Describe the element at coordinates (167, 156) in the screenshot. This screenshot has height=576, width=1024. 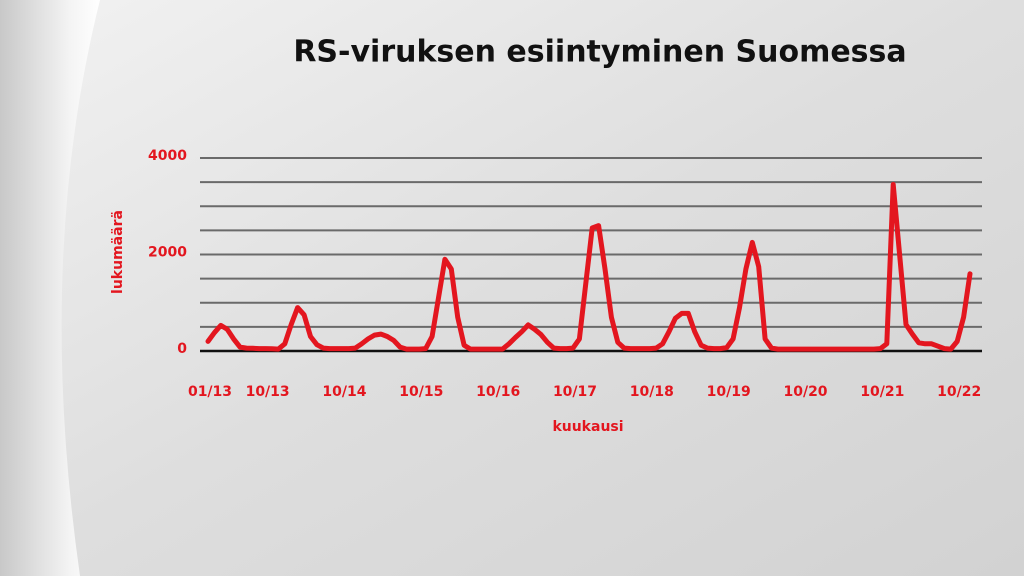
I see `y-tick-label: 4000` at that location.